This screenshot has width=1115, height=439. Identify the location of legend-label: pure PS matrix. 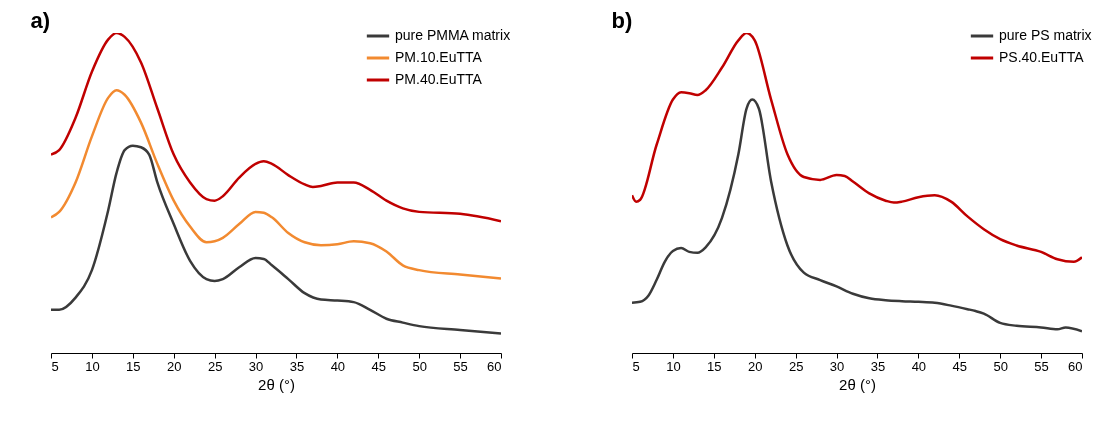
(1045, 35).